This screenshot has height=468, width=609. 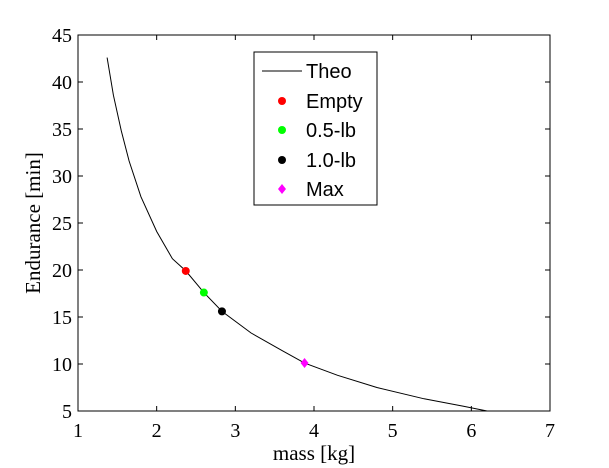 What do you see at coordinates (314, 431) in the screenshot?
I see `x-tick-label: 4` at bounding box center [314, 431].